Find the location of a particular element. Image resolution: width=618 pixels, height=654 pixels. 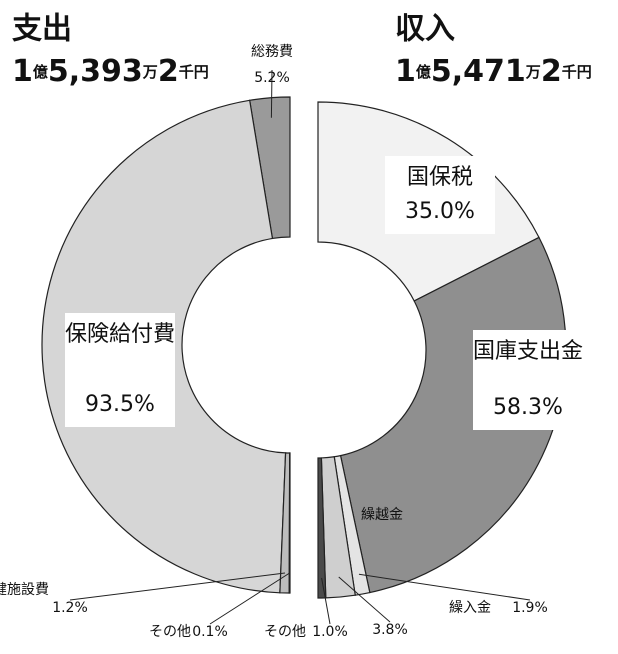

value-label: 5.2% is located at coordinates (272, 78).